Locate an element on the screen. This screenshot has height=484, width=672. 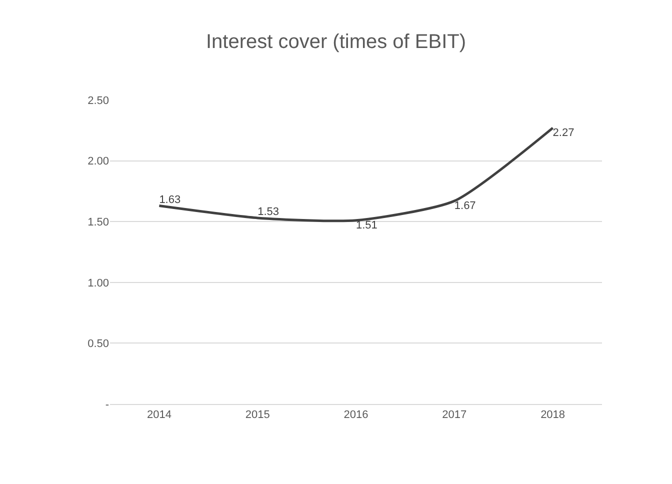
data-label: 2.27 is located at coordinates (563, 133).